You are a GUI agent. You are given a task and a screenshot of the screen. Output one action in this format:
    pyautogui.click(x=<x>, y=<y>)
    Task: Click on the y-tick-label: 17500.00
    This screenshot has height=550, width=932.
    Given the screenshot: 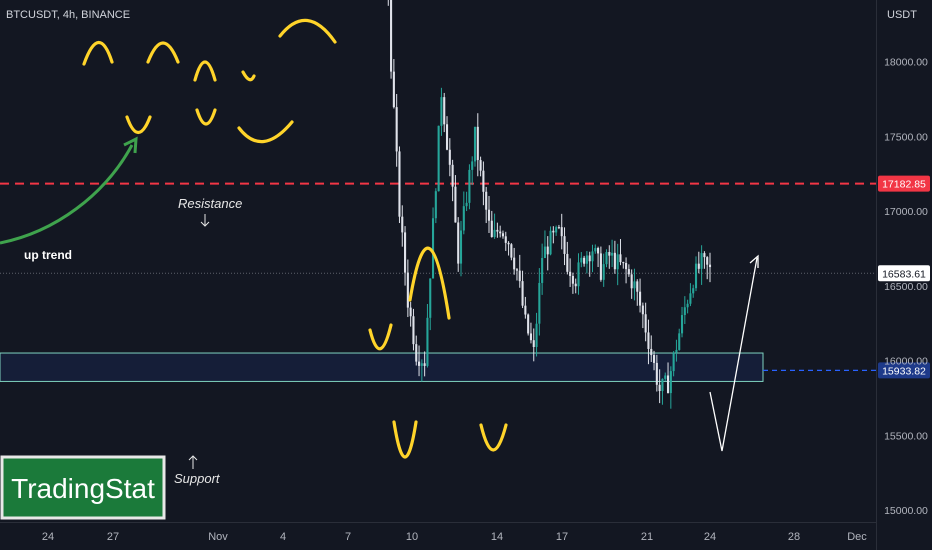 What is the action you would take?
    pyautogui.click(x=906, y=137)
    